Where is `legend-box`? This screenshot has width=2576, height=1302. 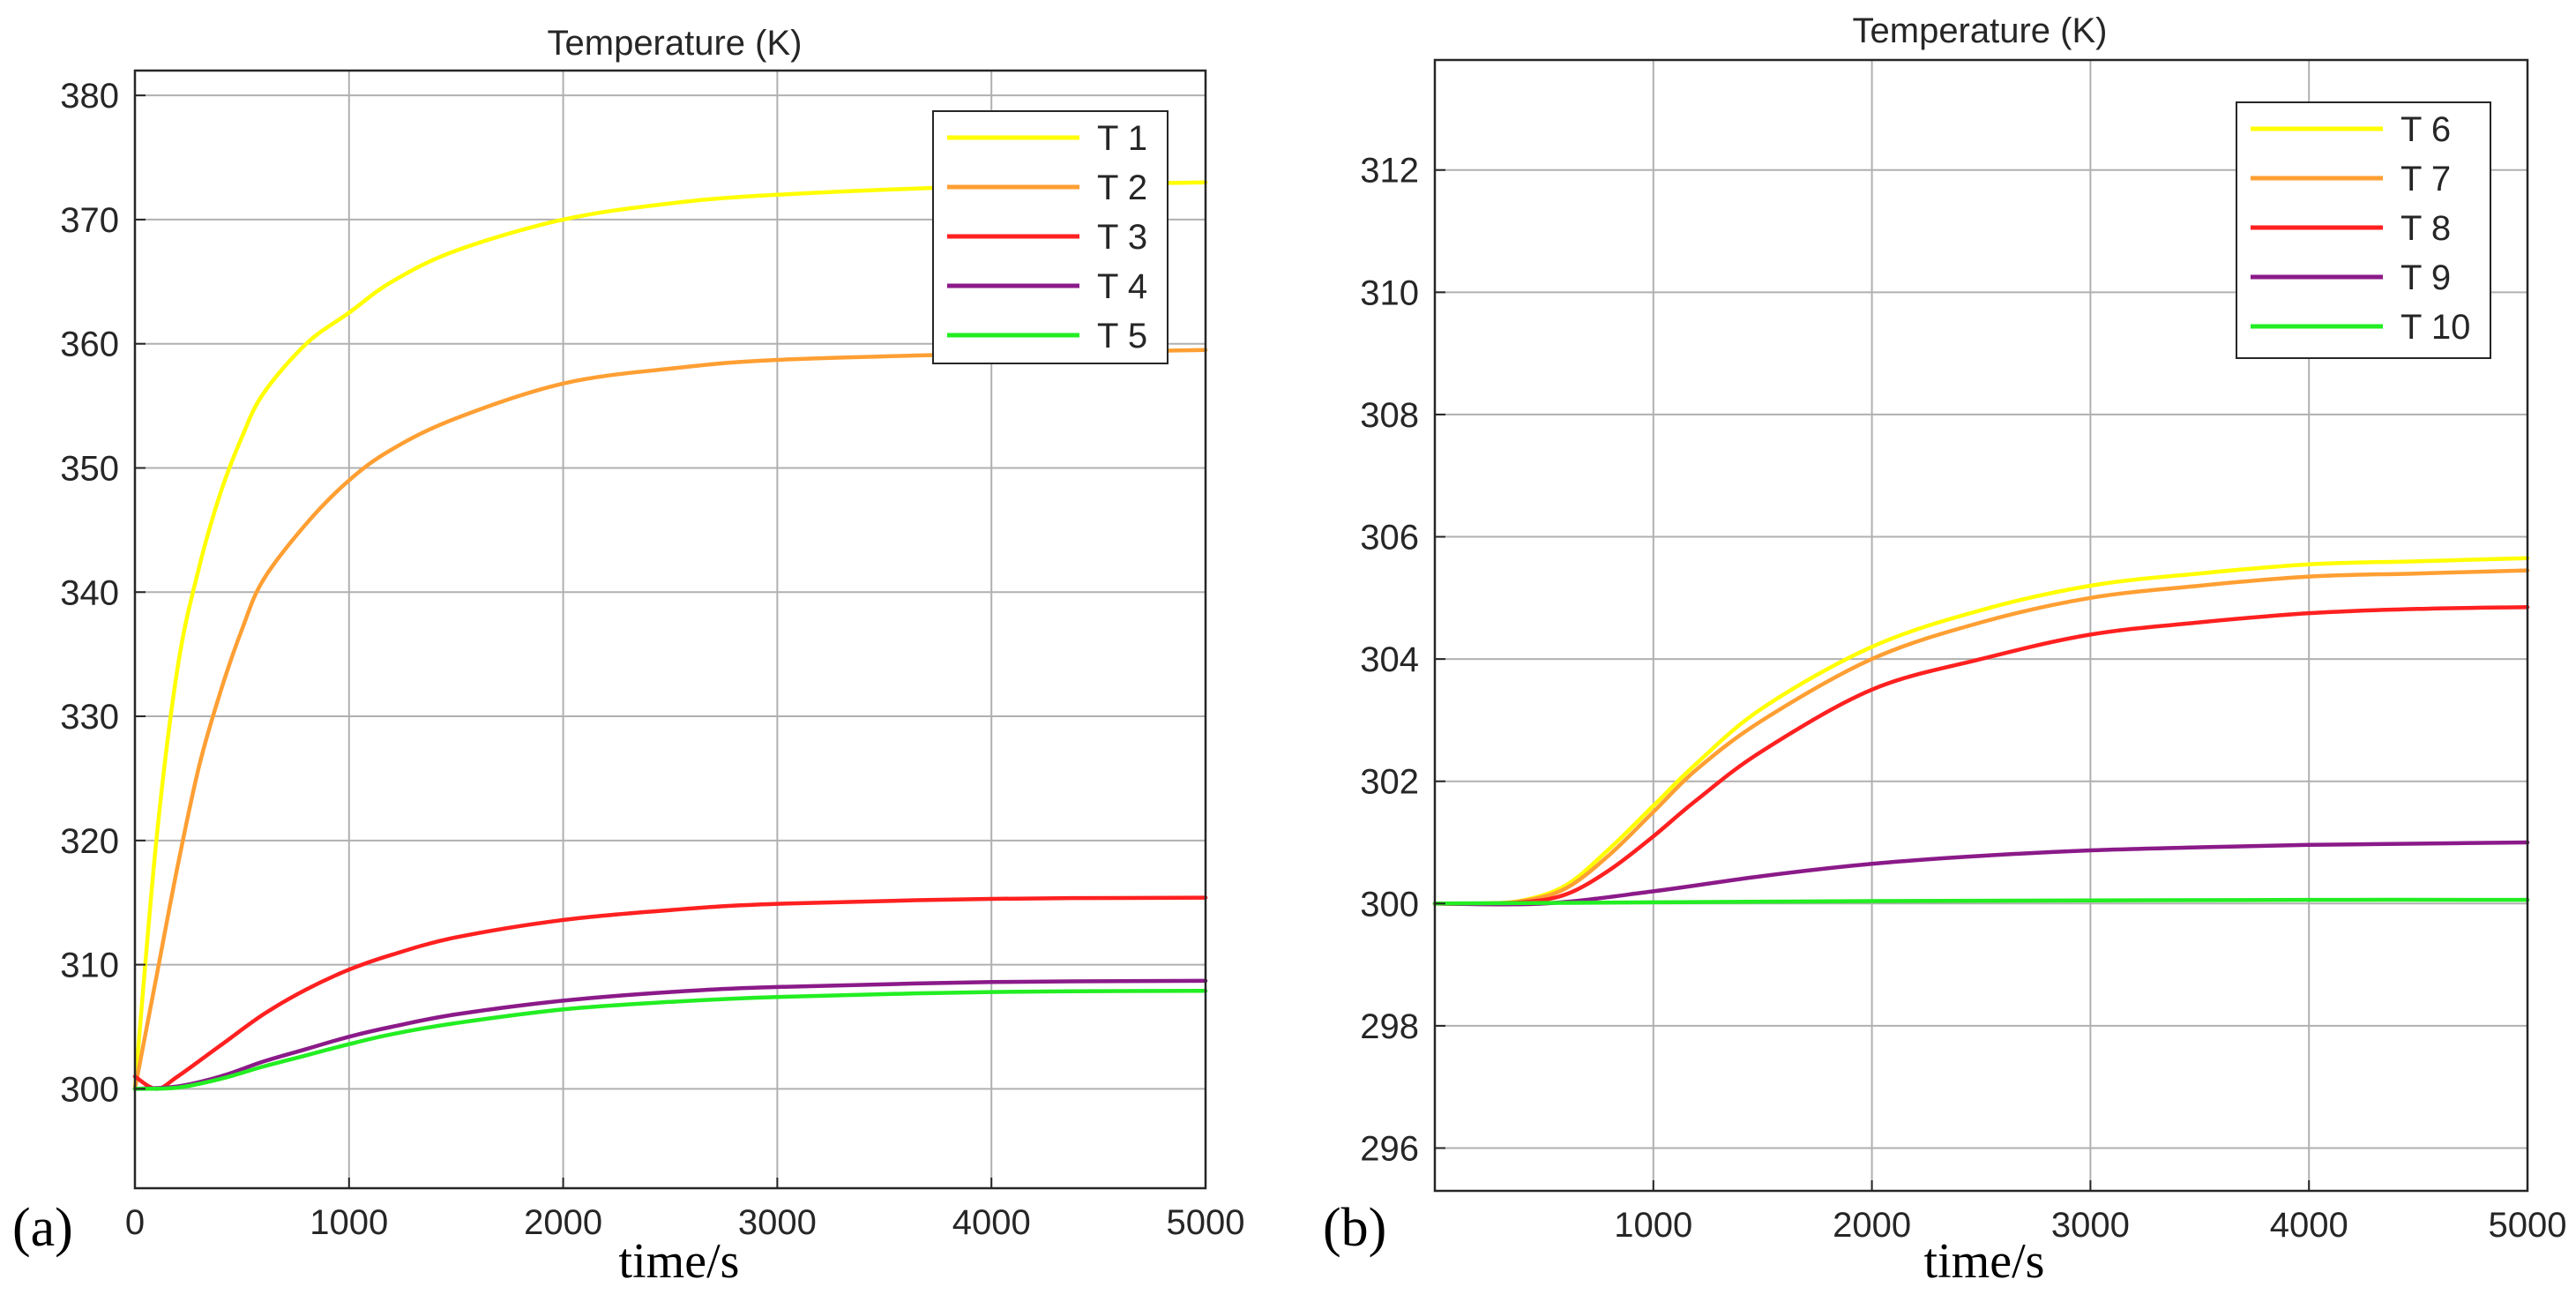 legend-box is located at coordinates (2363, 230).